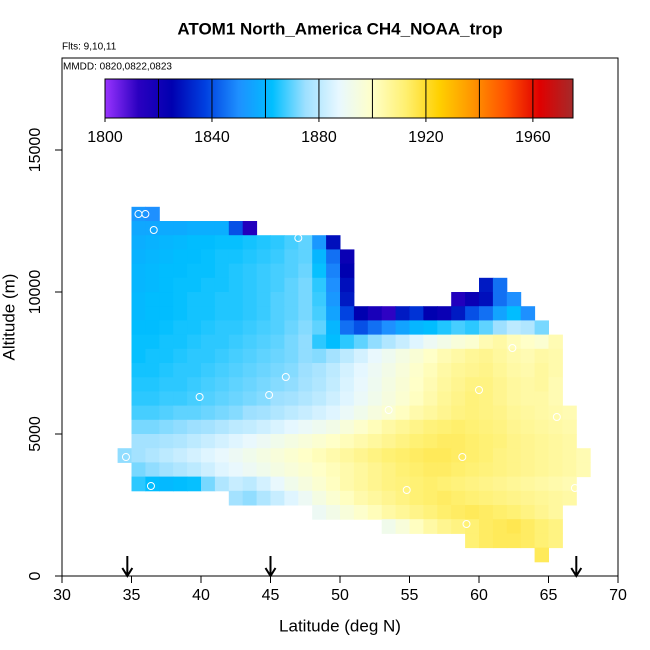  What do you see at coordinates (340, 595) in the screenshot?
I see `x-tick-label: 50` at bounding box center [340, 595].